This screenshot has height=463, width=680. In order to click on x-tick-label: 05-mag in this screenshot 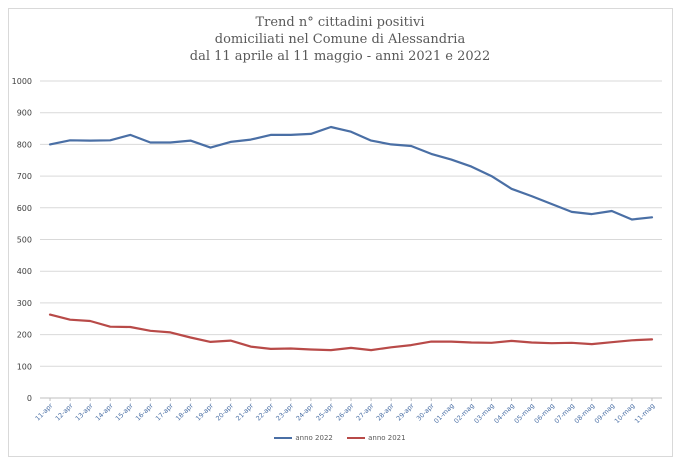, I will do `click(524, 413)`.